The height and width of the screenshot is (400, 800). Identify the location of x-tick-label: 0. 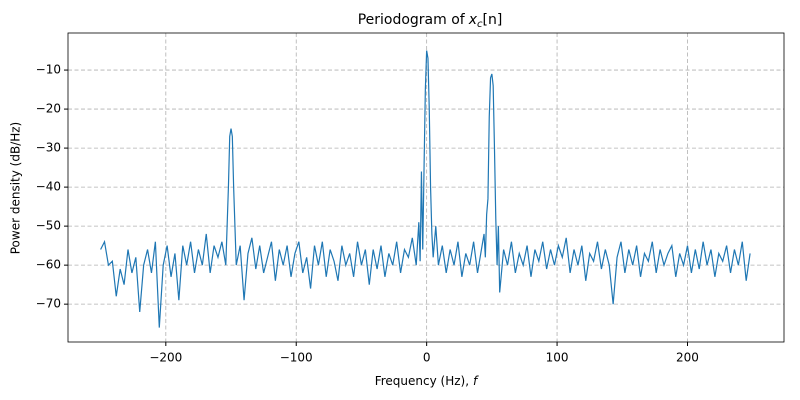
(427, 358).